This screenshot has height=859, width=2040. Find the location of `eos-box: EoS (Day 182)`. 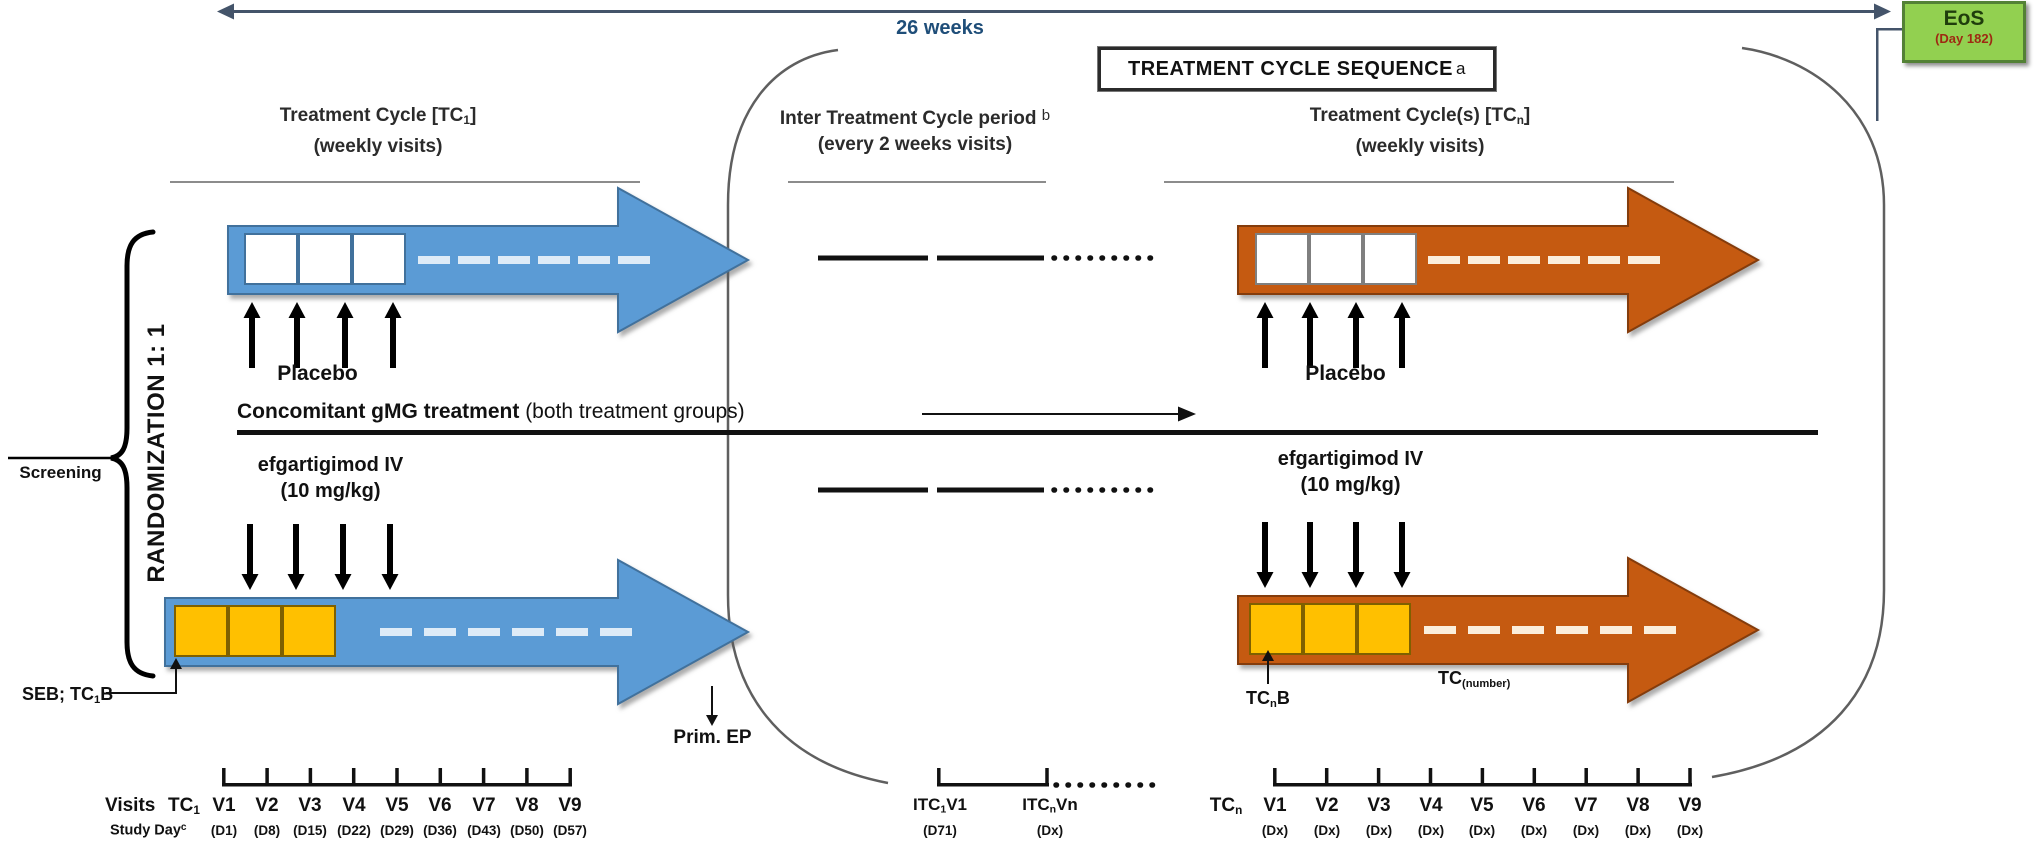

eos-box: EoS (Day 182) is located at coordinates (1964, 32).